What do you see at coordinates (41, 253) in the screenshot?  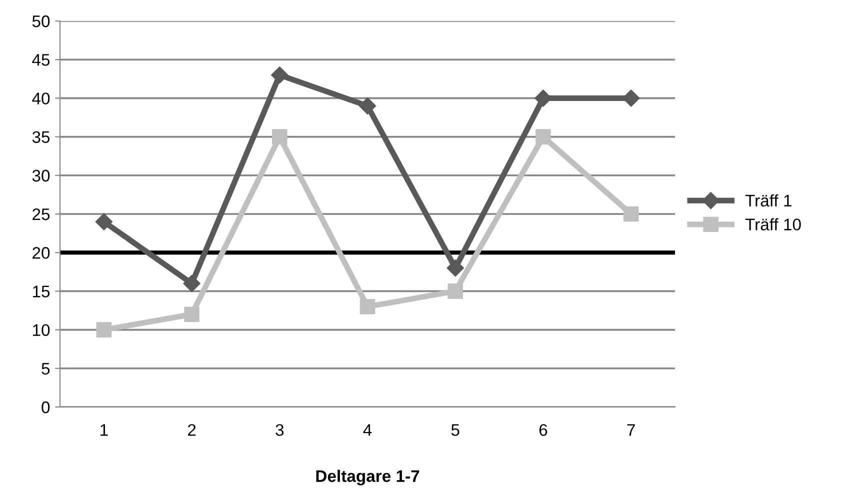 I see `y-tick-label: 20` at bounding box center [41, 253].